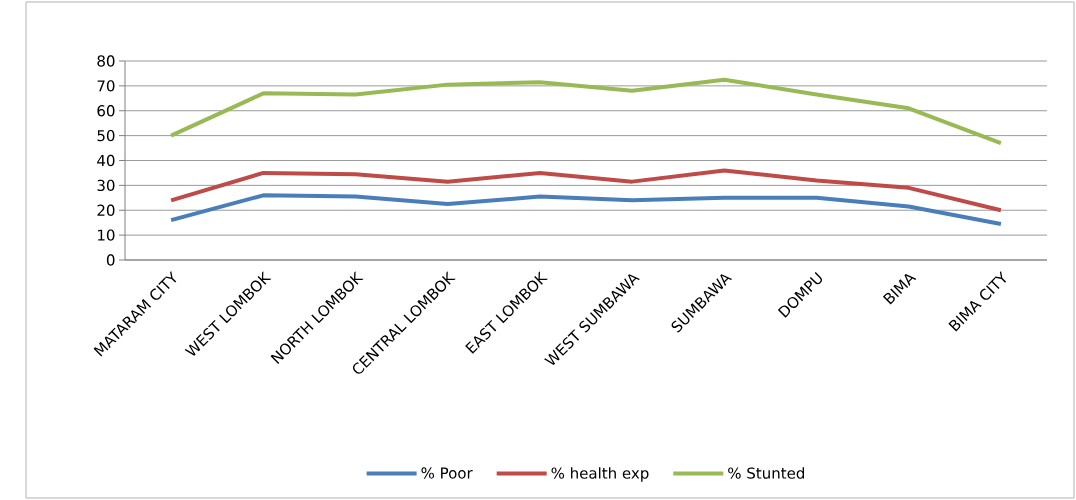 This screenshot has height=500, width=1076. Describe the element at coordinates (110, 260) in the screenshot. I see `y-tick-label: 0` at that location.